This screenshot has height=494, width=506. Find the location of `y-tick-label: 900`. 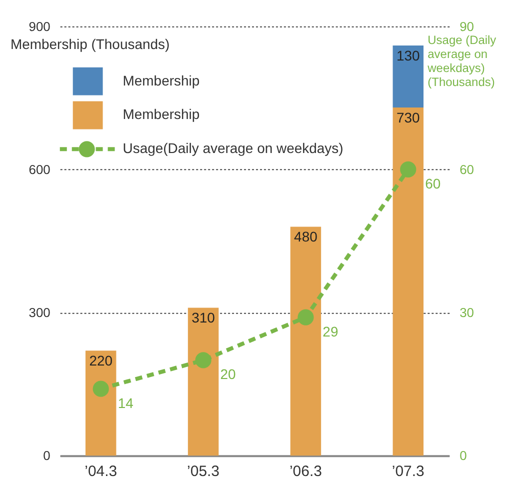

y-tick-label: 900 is located at coordinates (39, 26).